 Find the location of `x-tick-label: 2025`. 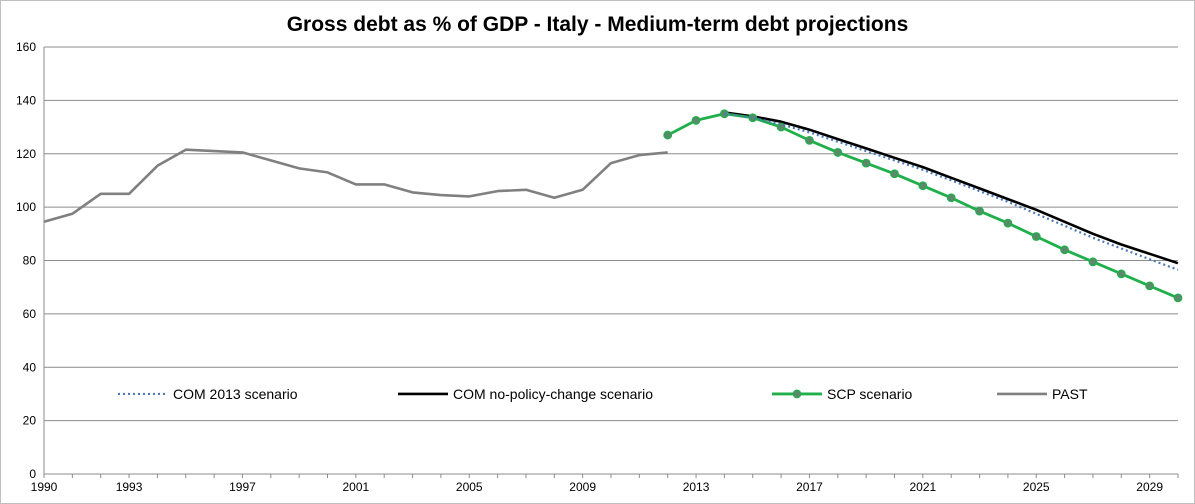

x-tick-label: 2025 is located at coordinates (1036, 487).